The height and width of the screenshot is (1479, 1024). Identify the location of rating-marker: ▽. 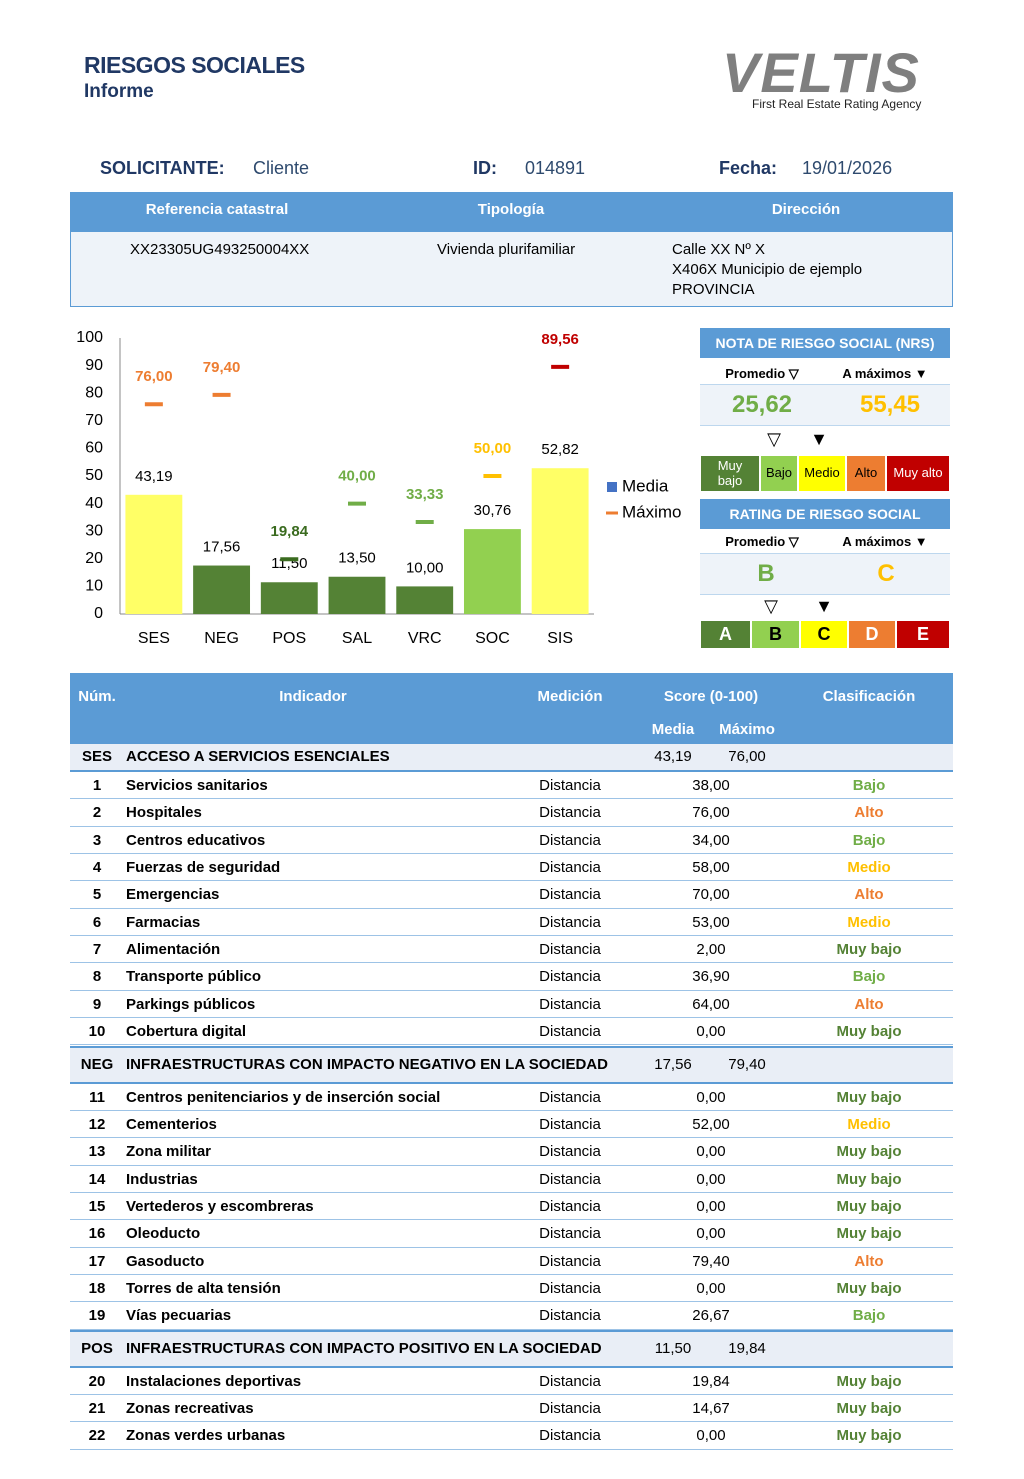
(771, 606).